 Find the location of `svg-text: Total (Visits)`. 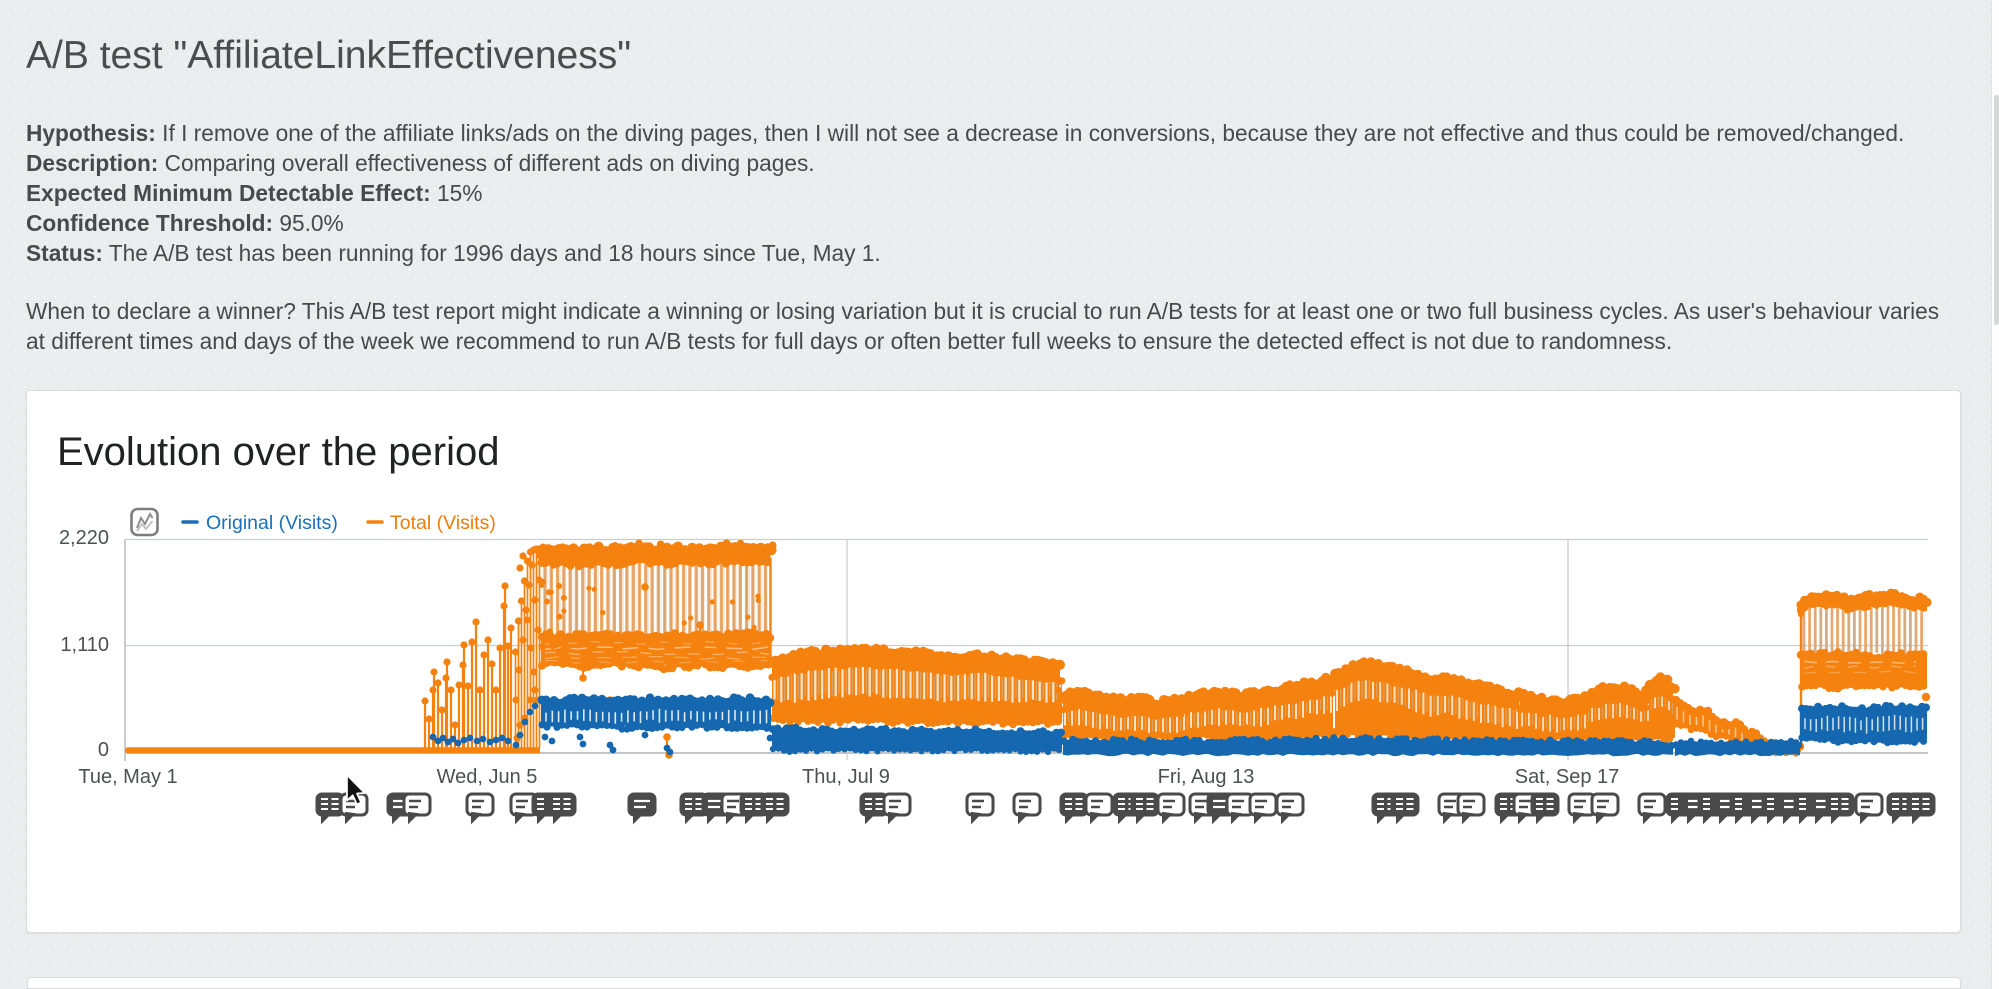

svg-text: Total (Visits) is located at coordinates (443, 523).